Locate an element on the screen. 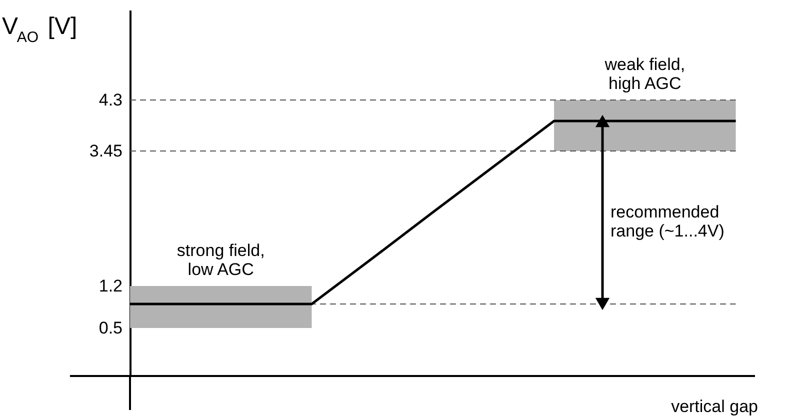 Image resolution: width=787 pixels, height=418 pixels. y-tick-label: 0.5 is located at coordinates (110, 328).